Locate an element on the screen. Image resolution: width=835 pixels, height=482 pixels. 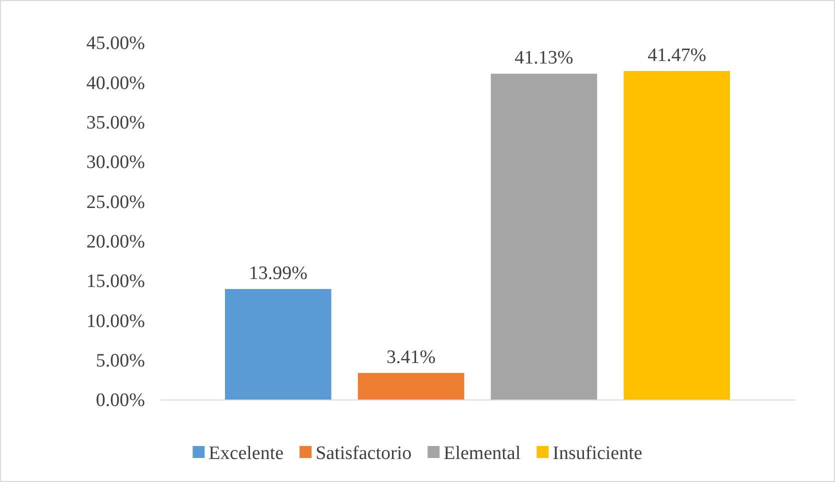
data-label: 13.99% is located at coordinates (278, 273).